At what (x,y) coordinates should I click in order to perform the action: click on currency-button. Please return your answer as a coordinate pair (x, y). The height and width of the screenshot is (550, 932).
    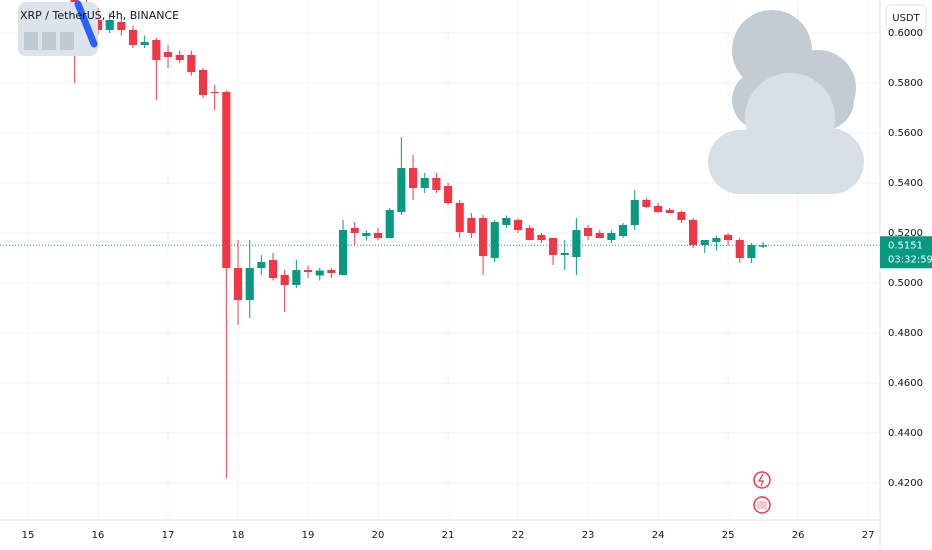
    Looking at the image, I should click on (906, 18).